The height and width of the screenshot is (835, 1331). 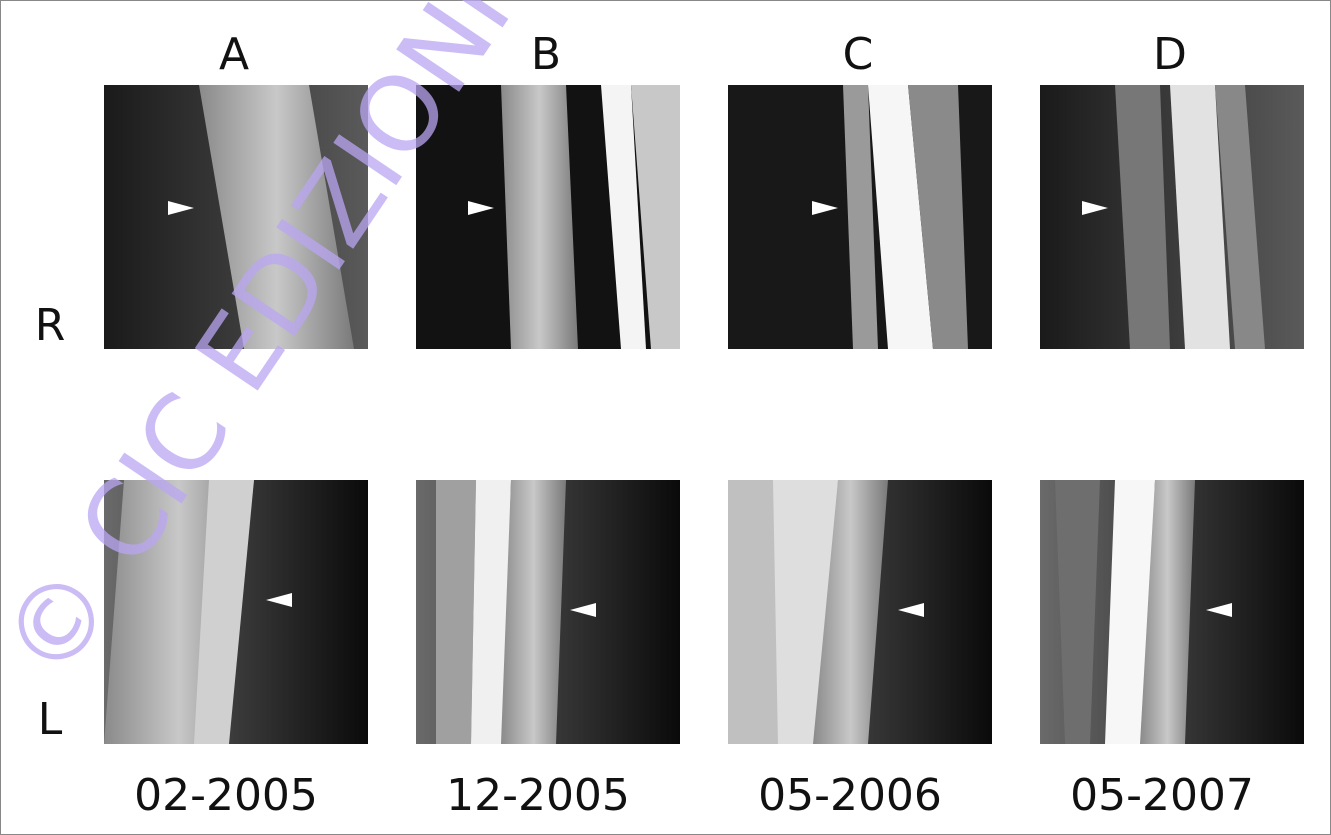 What do you see at coordinates (546, 54) in the screenshot?
I see `column-label: B` at bounding box center [546, 54].